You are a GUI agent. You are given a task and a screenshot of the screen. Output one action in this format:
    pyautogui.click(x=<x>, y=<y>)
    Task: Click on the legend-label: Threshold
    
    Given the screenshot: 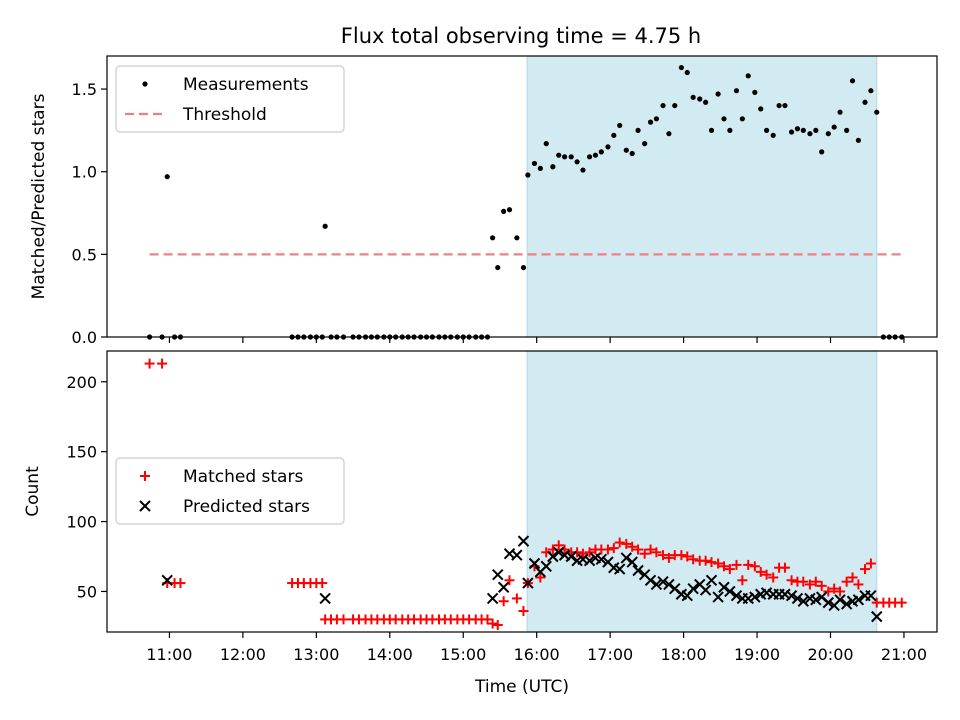 What is the action you would take?
    pyautogui.click(x=224, y=115)
    